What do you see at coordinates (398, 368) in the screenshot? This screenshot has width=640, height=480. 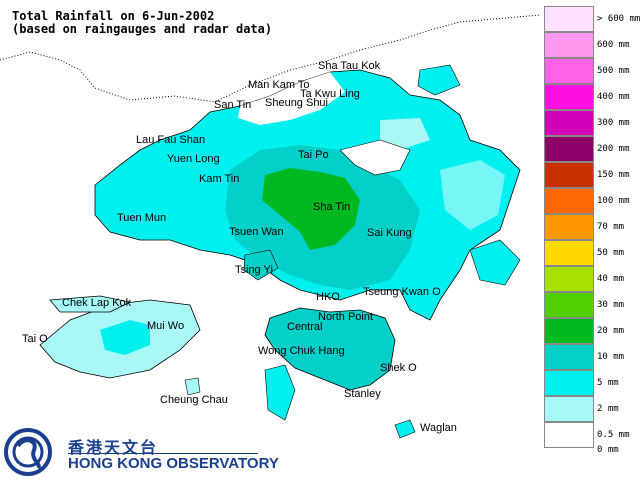 I see `place-shek-o: Shek O` at bounding box center [398, 368].